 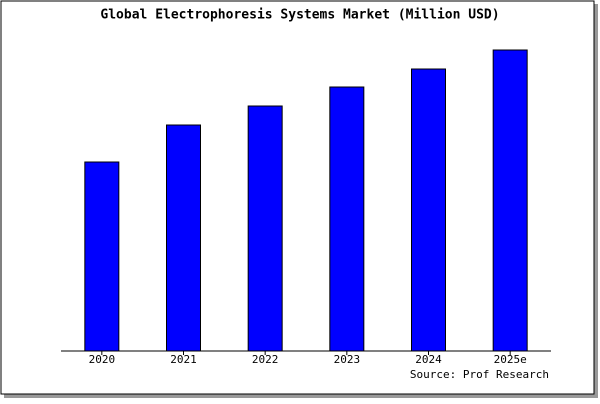 I want to click on source-note: Source: Prof Research, so click(x=479, y=374).